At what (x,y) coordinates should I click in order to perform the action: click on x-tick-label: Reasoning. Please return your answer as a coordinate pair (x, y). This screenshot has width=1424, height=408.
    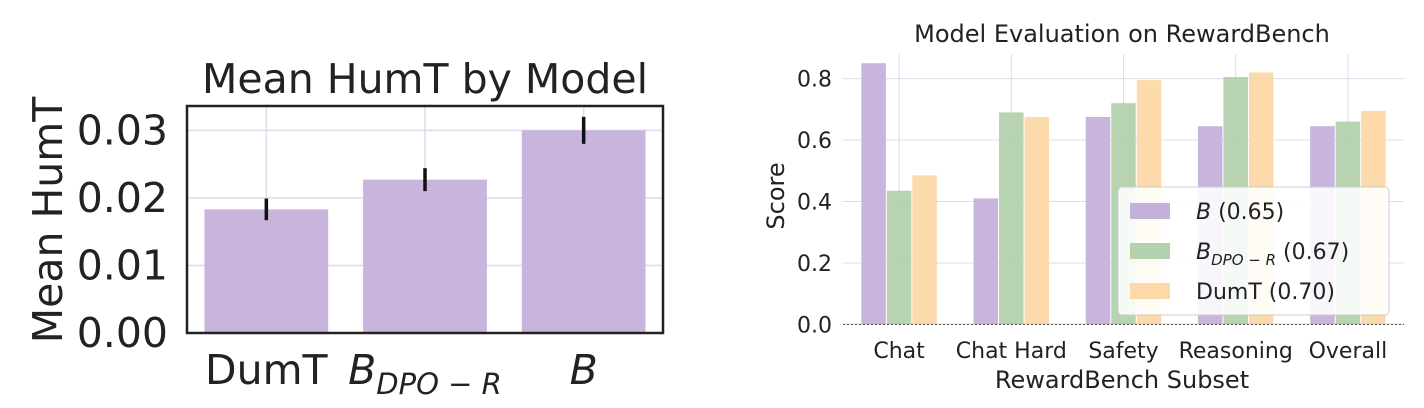
    Looking at the image, I should click on (1236, 351).